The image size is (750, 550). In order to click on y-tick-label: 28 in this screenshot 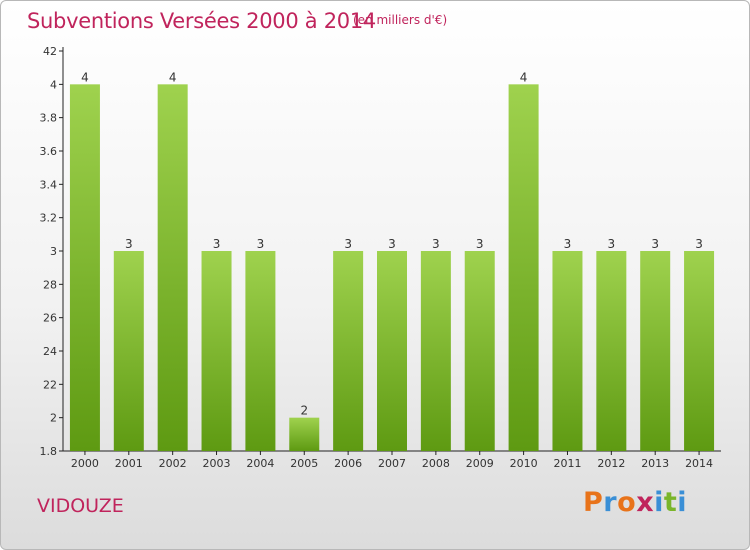, I will do `click(50, 284)`.